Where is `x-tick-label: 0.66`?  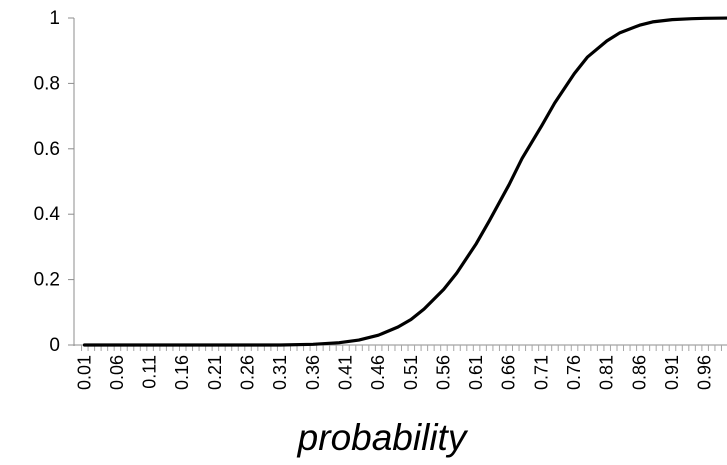 x-tick-label: 0.66 is located at coordinates (509, 372).